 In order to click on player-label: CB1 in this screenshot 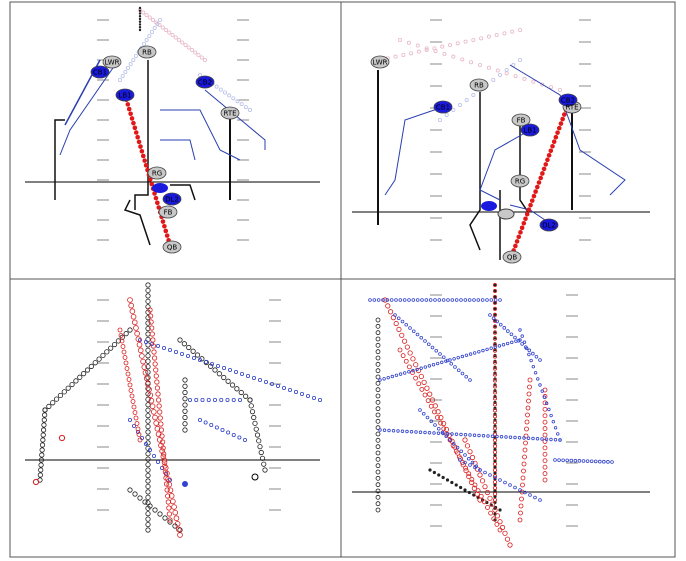, I will do `click(443, 108)`.